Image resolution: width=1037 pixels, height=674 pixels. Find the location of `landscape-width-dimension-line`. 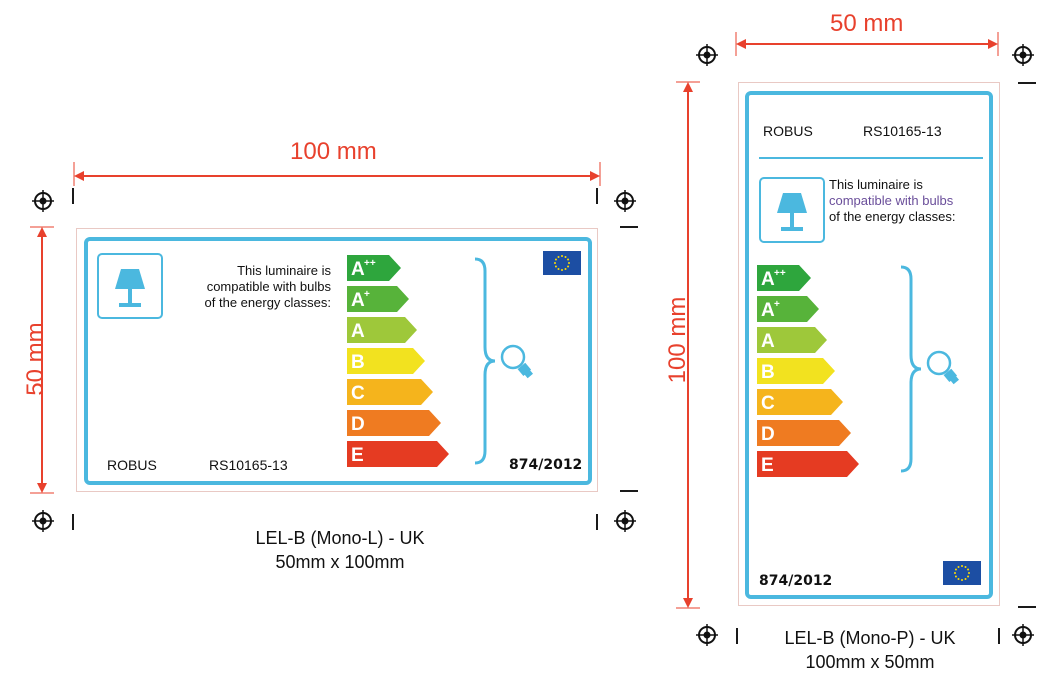

landscape-width-dimension-line is located at coordinates (337, 174).